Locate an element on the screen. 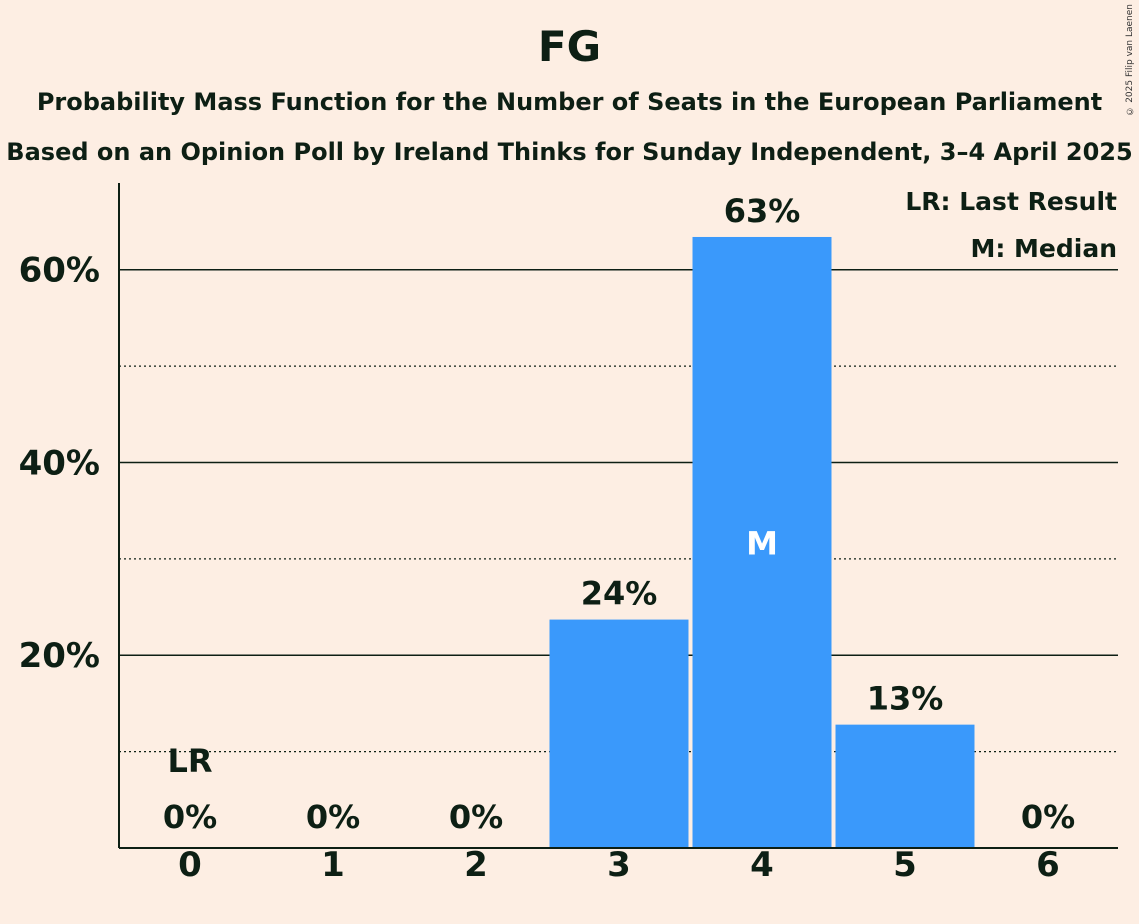 The image size is (1139, 924). x-tick-label: 5 is located at coordinates (905, 865).